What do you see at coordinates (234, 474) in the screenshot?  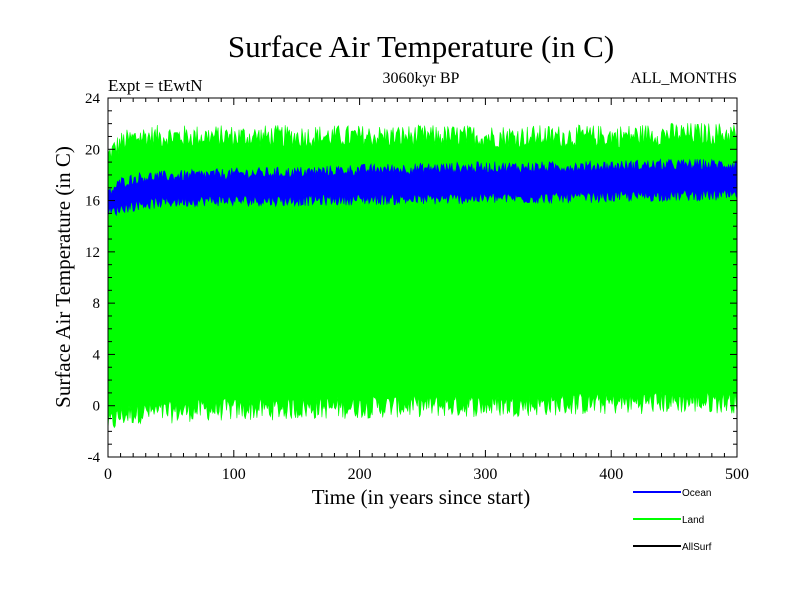 I see `x-tick-label: 100` at bounding box center [234, 474].